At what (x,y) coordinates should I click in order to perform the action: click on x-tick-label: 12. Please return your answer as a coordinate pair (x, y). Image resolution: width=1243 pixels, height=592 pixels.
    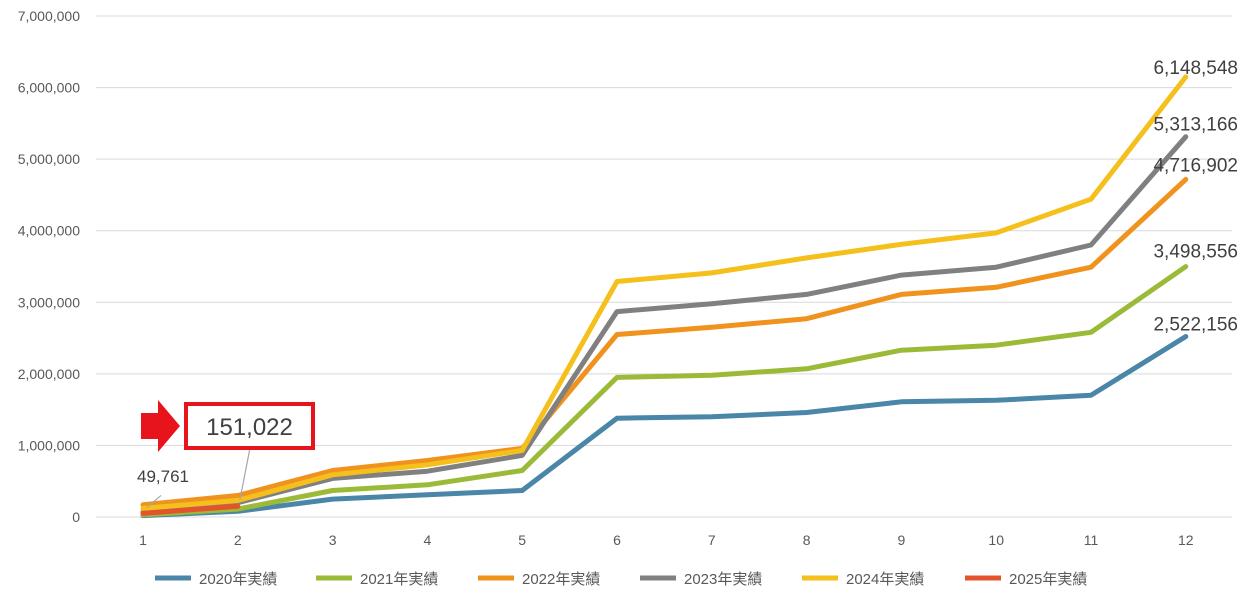
    Looking at the image, I should click on (1186, 540).